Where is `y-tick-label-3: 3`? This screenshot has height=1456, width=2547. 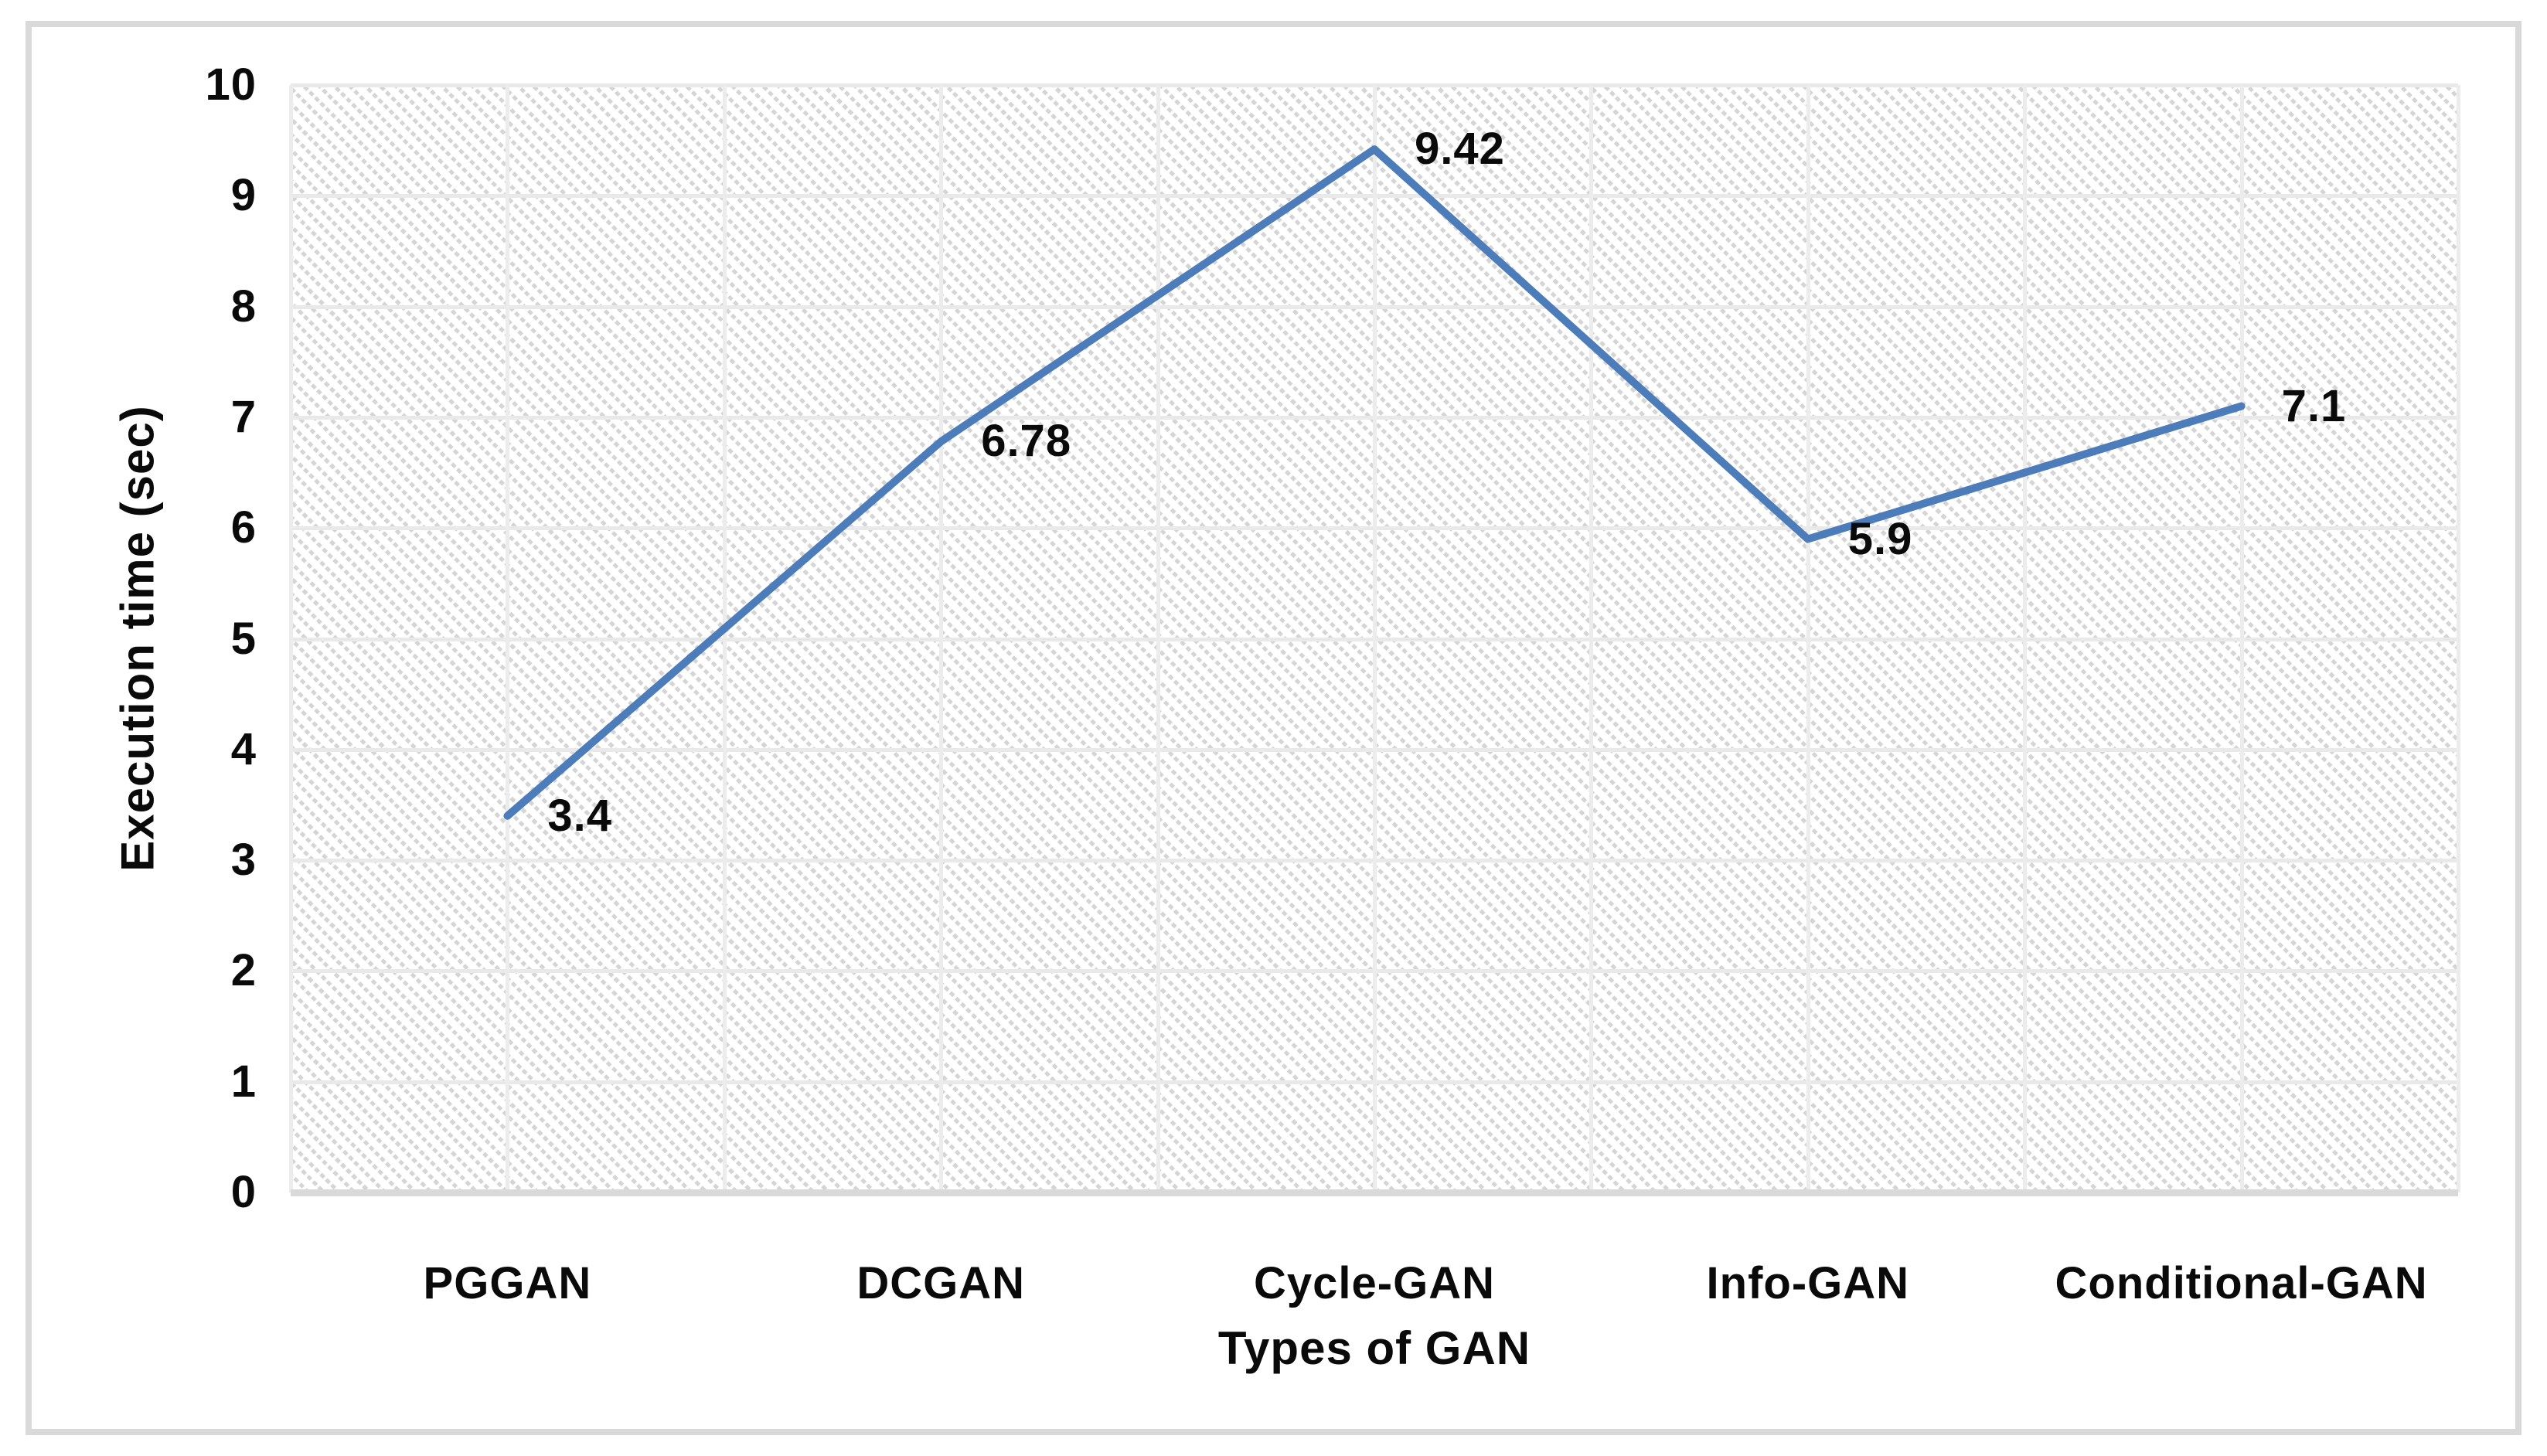
y-tick-label-3: 3 is located at coordinates (244, 861).